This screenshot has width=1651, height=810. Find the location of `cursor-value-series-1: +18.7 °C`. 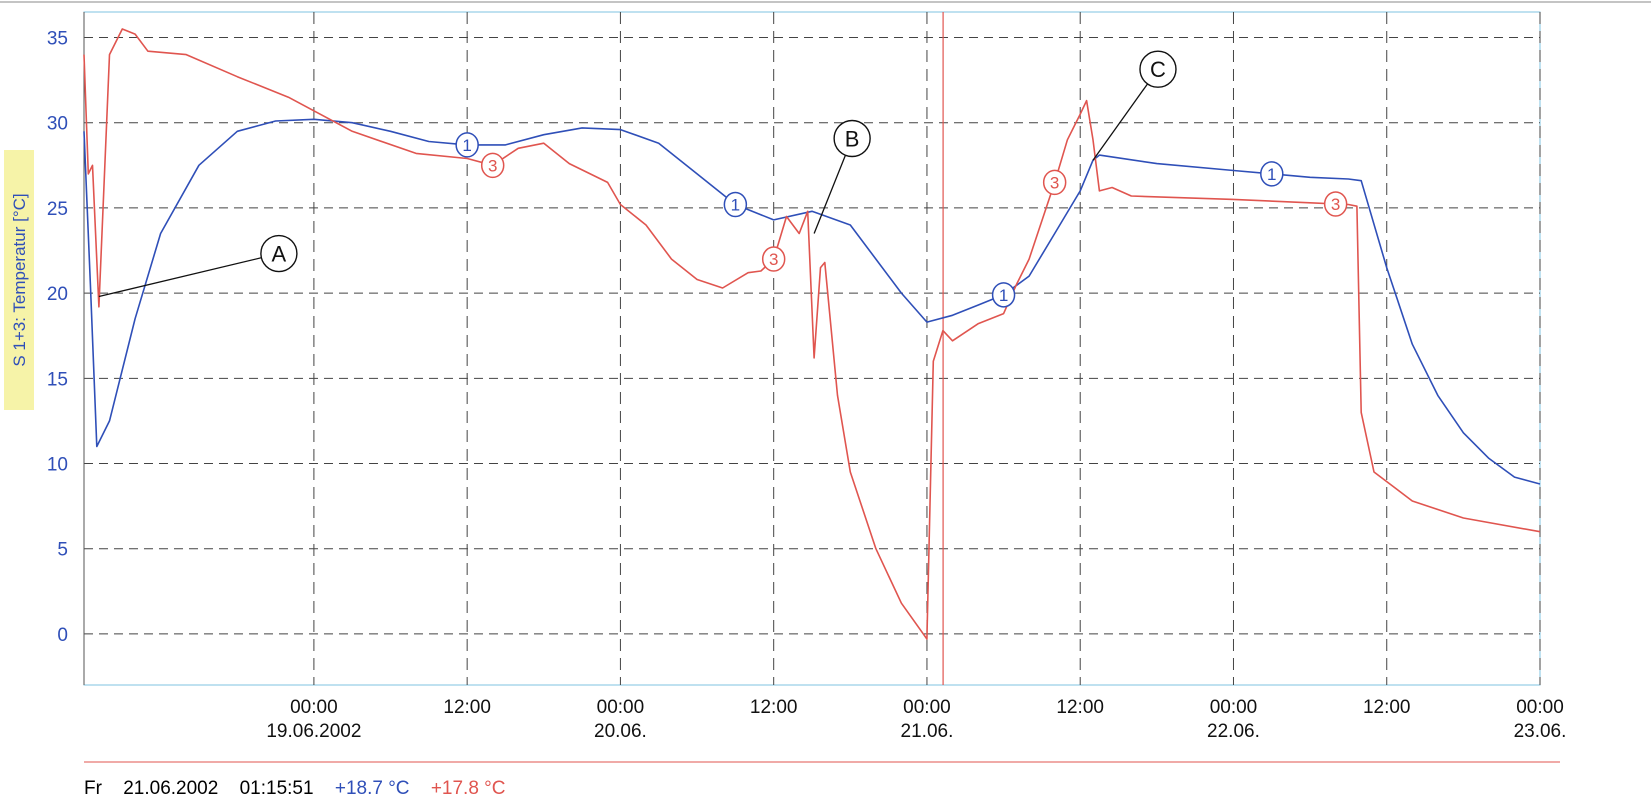

cursor-value-series-1: +18.7 °C is located at coordinates (372, 788).